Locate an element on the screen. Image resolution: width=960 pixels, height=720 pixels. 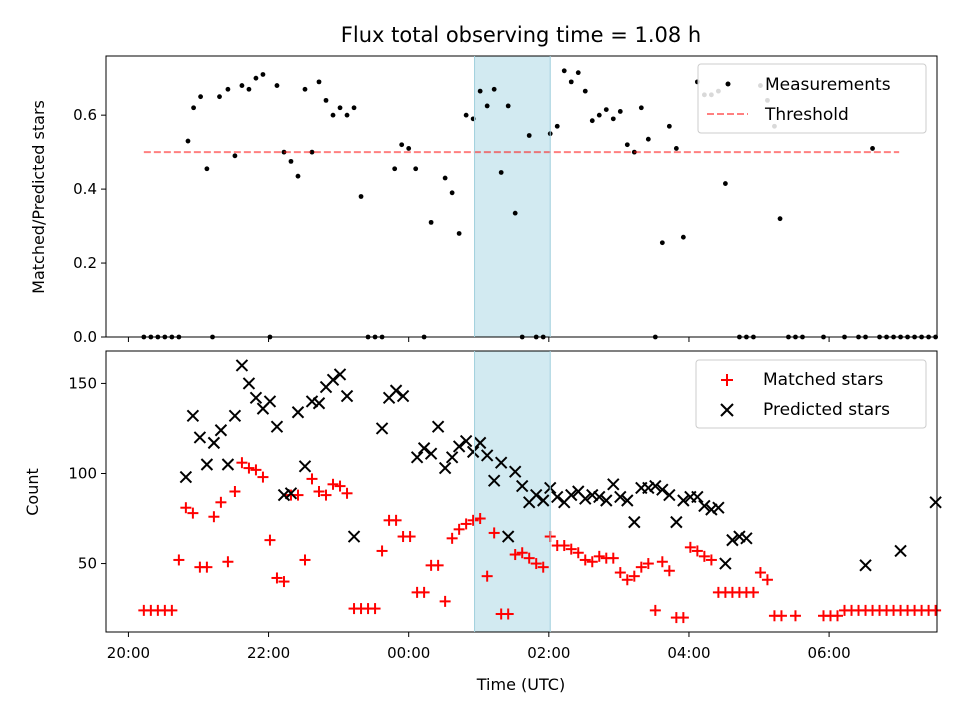
y-tick-label: 0.4 is located at coordinates (85, 189).